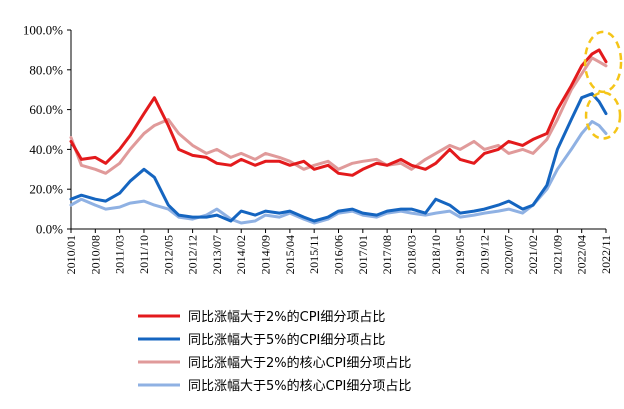 Image resolution: width=624 pixels, height=409 pixels. Describe the element at coordinates (509, 254) in the screenshot. I see `x-tick-label: 2020/07` at that location.